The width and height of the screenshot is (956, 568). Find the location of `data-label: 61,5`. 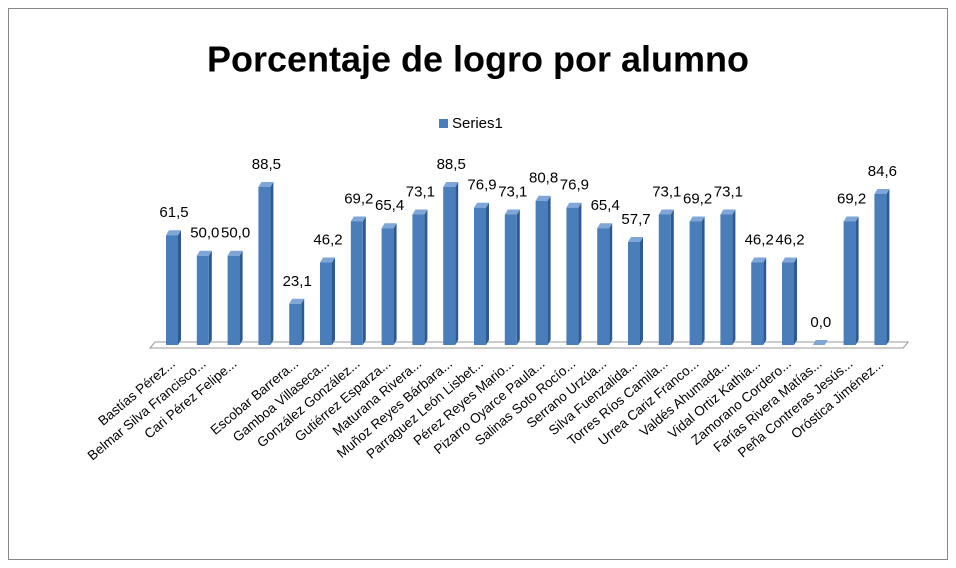

data-label: 61,5 is located at coordinates (173, 212).